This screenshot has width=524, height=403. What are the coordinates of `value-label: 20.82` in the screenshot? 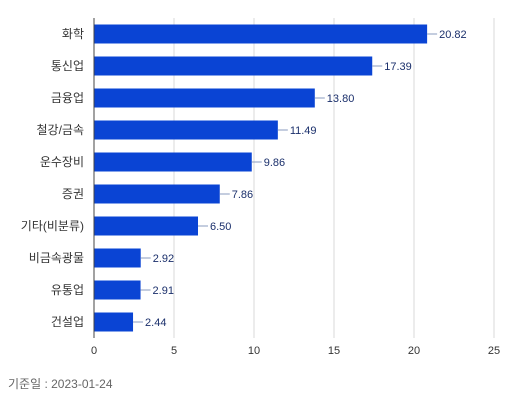 It's located at (453, 35).